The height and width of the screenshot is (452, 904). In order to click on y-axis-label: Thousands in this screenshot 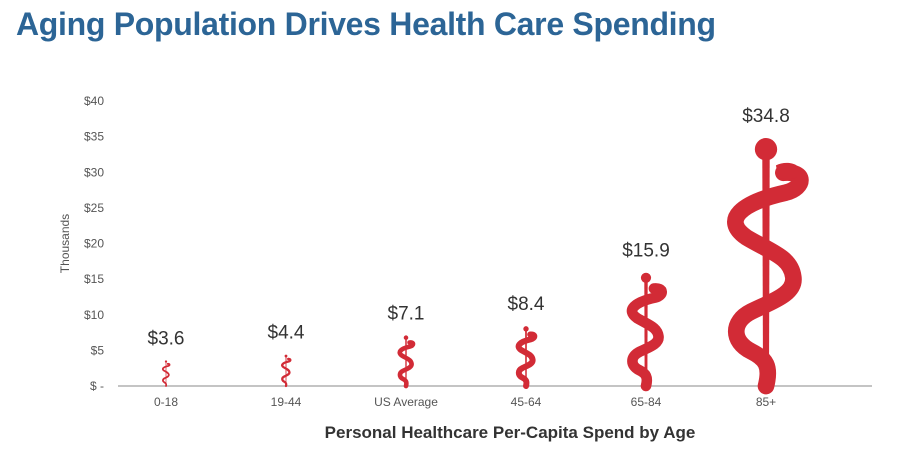, I will do `click(65, 243)`.